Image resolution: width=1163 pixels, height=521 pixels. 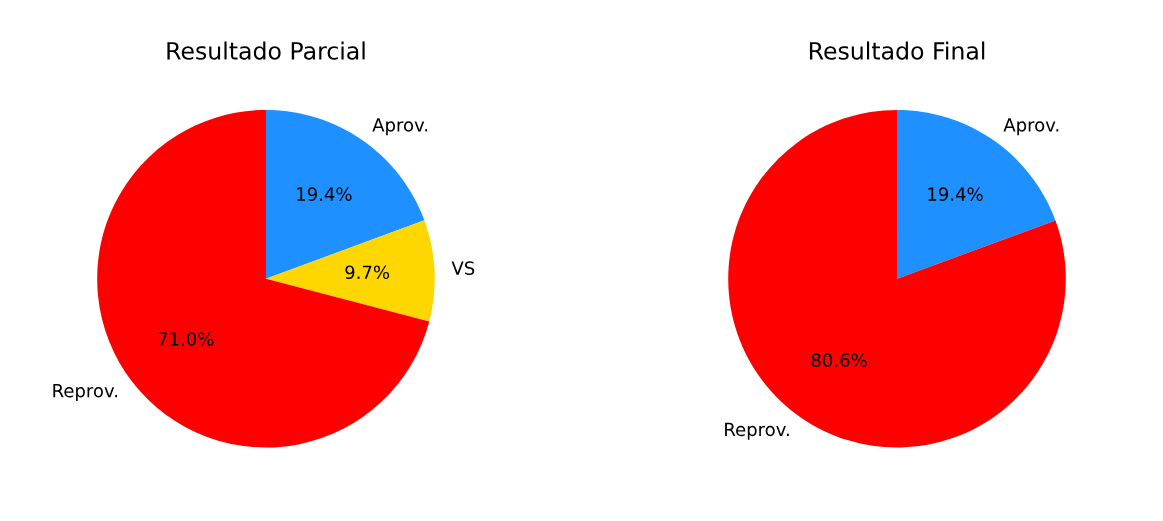 What do you see at coordinates (186, 339) in the screenshot?
I see `data-label: 71.0%` at bounding box center [186, 339].